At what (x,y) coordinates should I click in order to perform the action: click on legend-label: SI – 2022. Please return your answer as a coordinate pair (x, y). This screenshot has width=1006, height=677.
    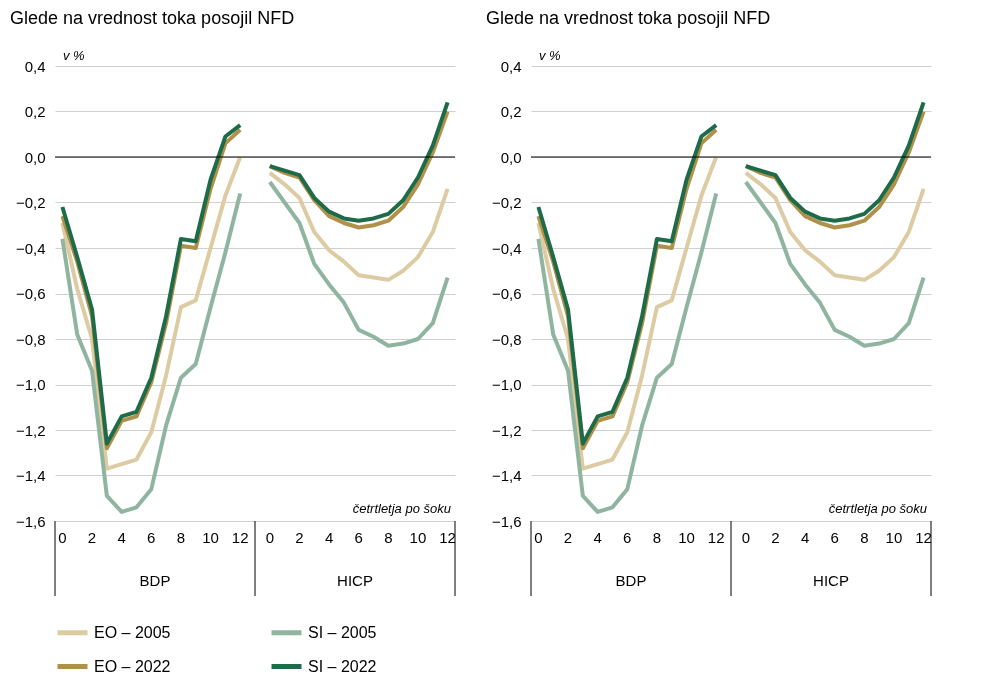
    Looking at the image, I should click on (342, 666).